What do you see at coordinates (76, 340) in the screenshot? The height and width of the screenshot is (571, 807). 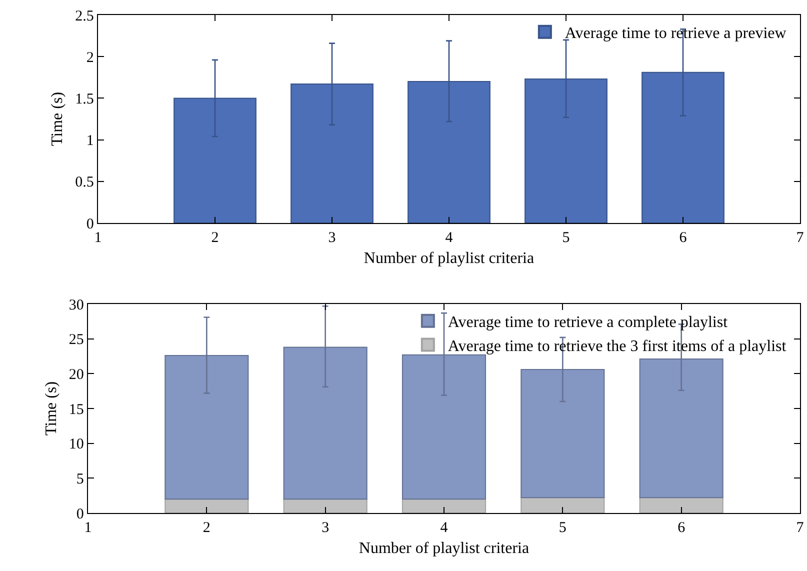 I see `y-tick-label: 25` at bounding box center [76, 340].